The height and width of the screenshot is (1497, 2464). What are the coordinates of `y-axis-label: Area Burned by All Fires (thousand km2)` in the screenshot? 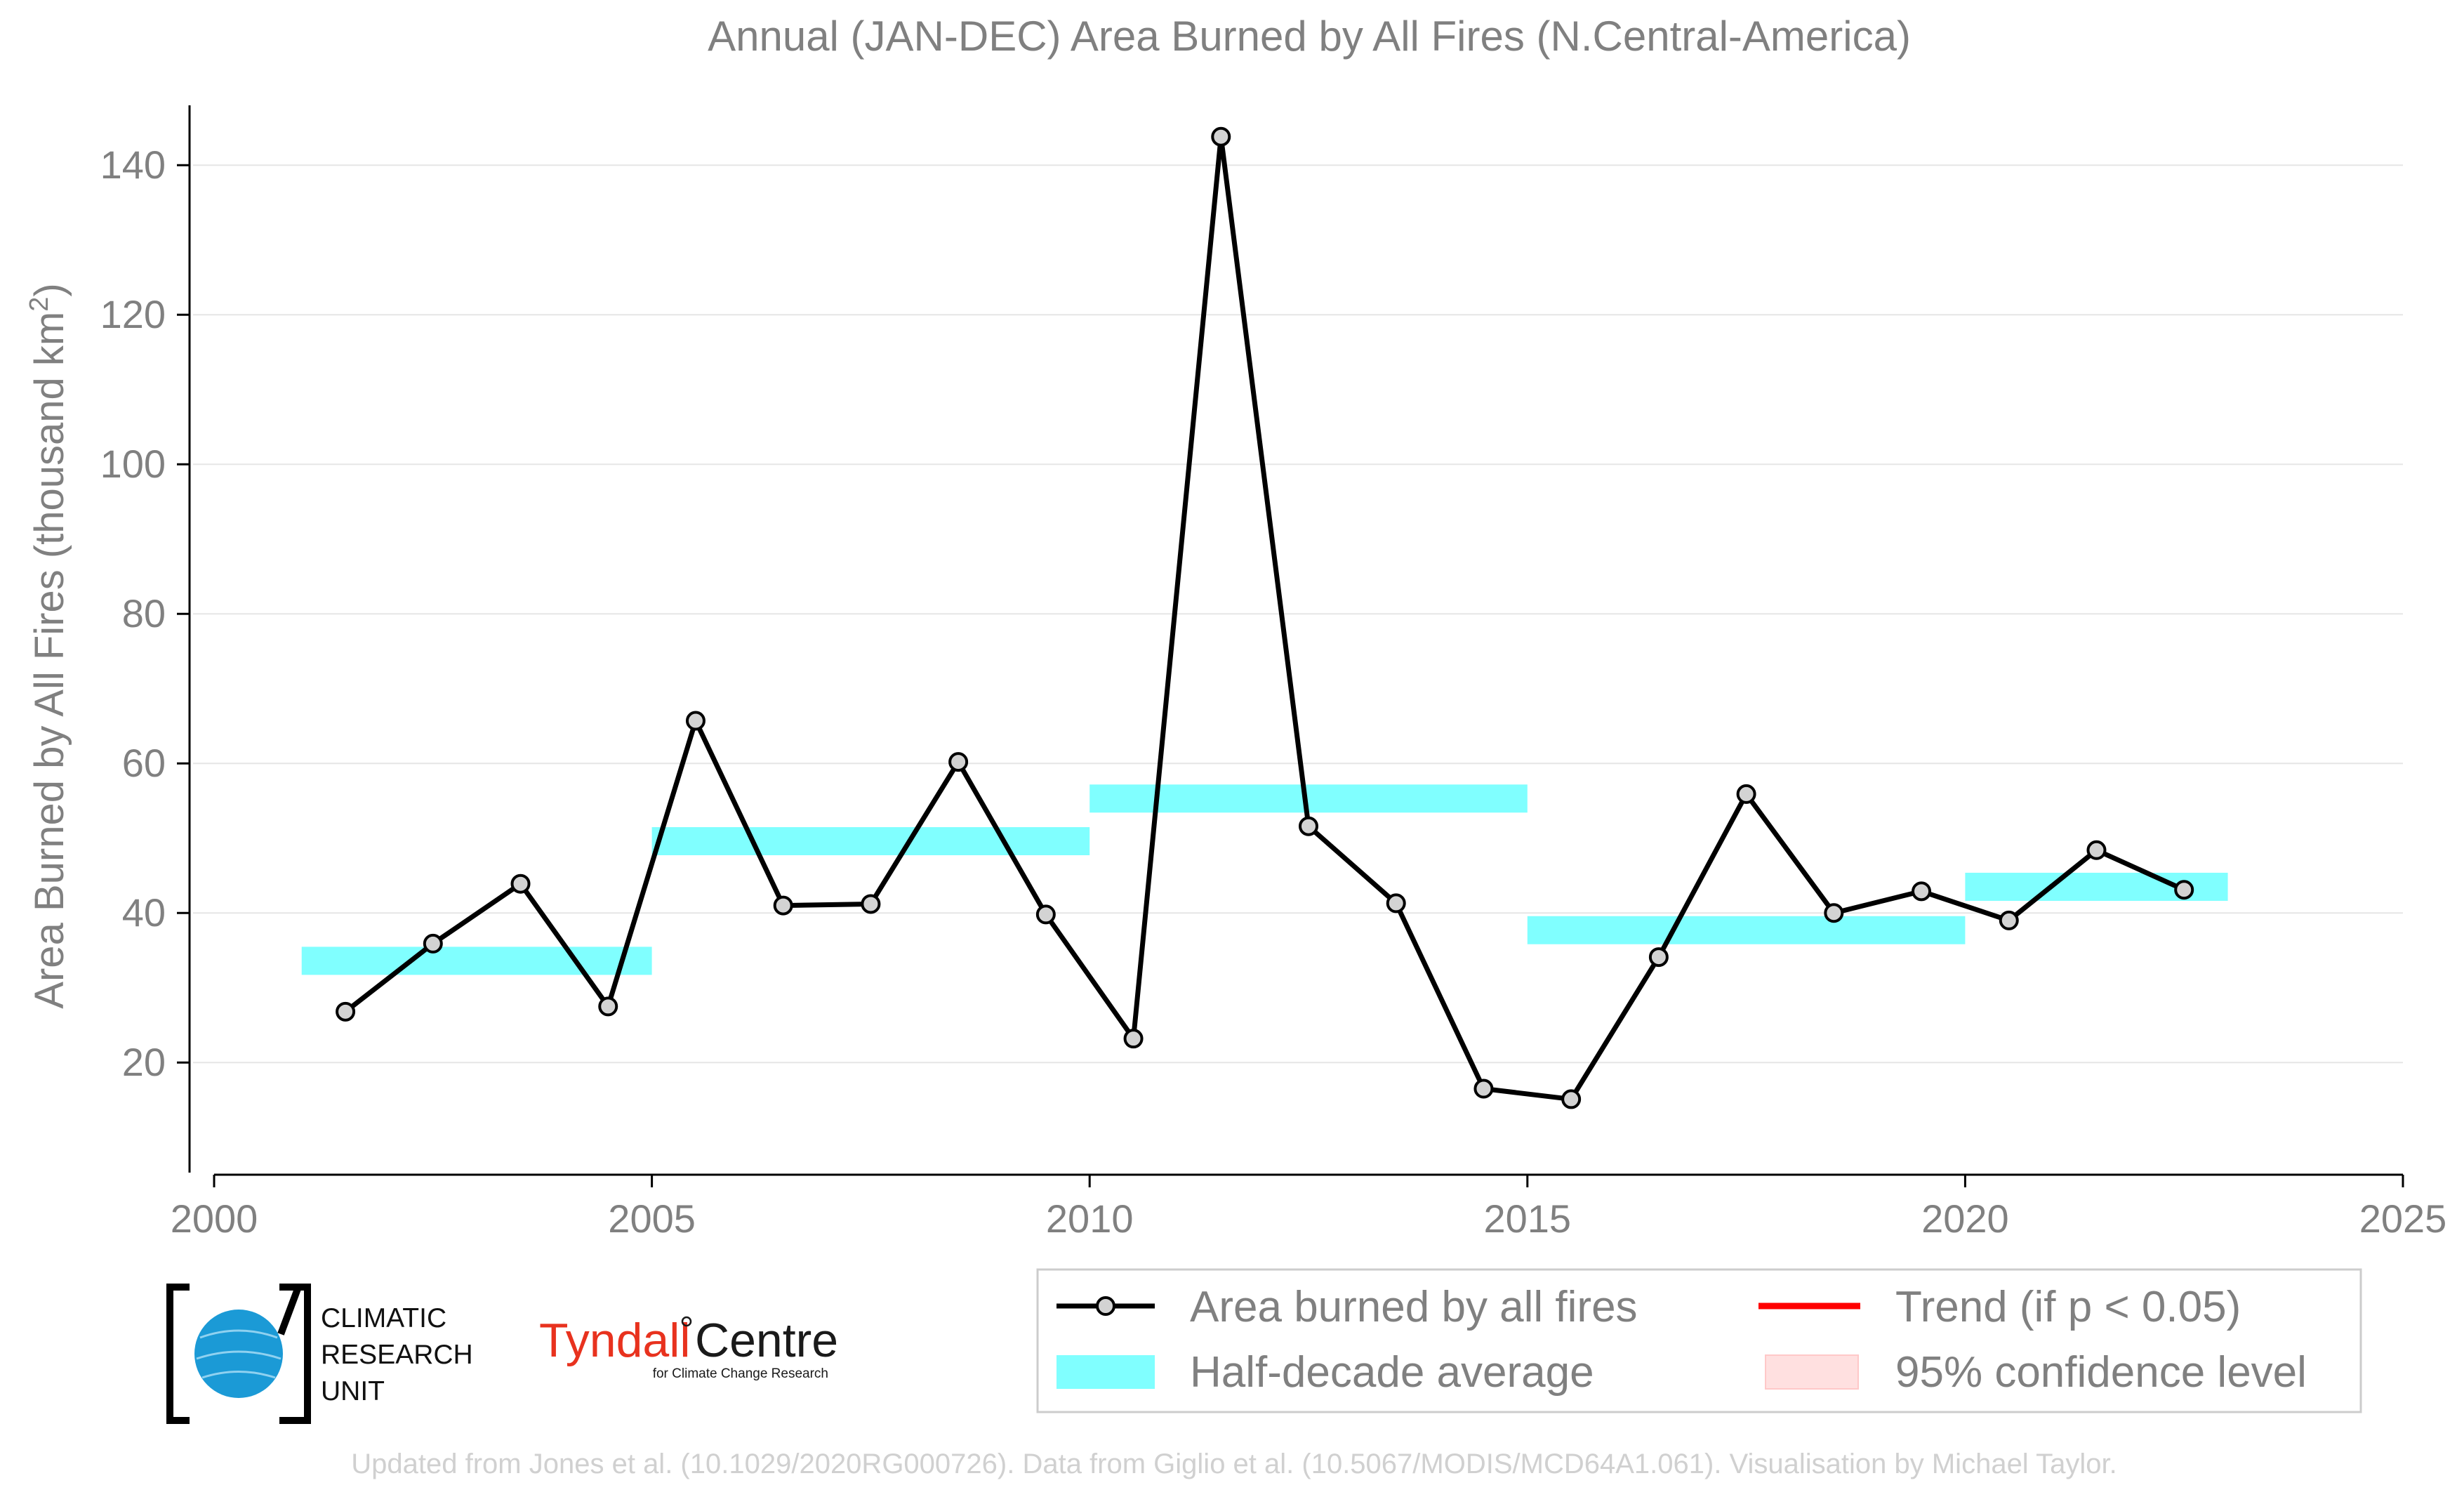 It's located at (48, 645).